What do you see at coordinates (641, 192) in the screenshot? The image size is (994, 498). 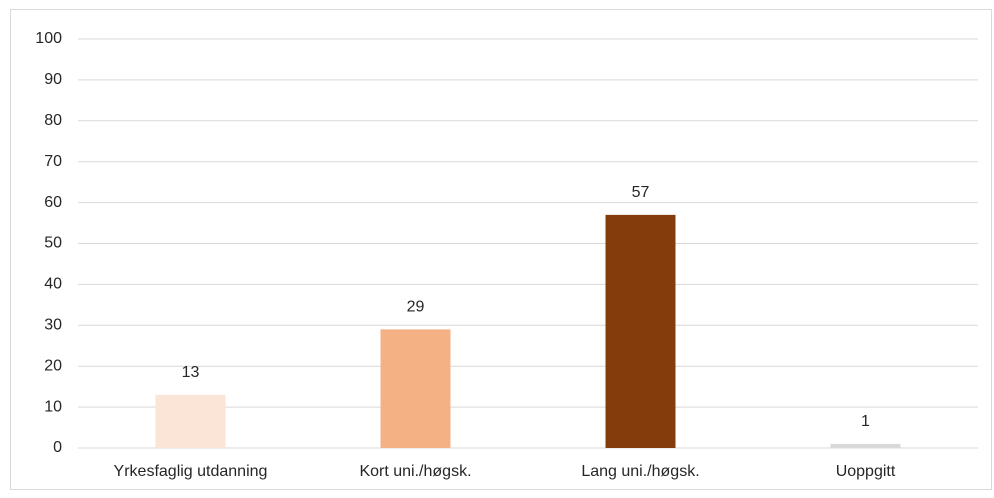 I see `value-label: 57` at bounding box center [641, 192].